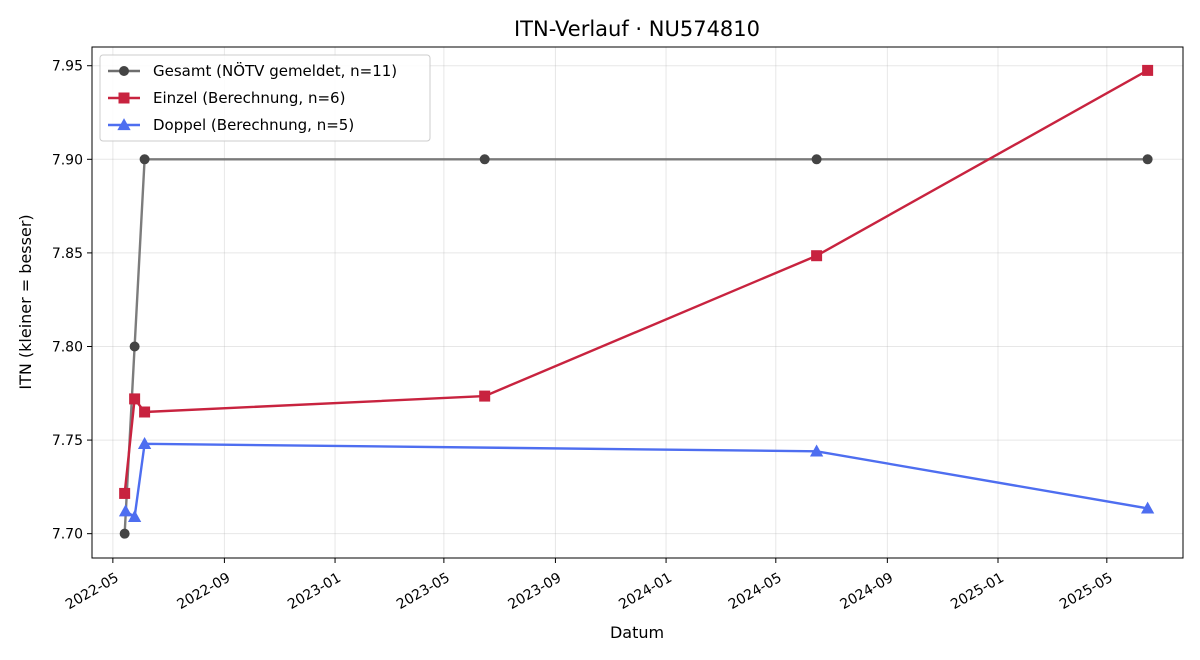  Describe the element at coordinates (637, 632) in the screenshot. I see `x-axis-label: Datum` at that location.